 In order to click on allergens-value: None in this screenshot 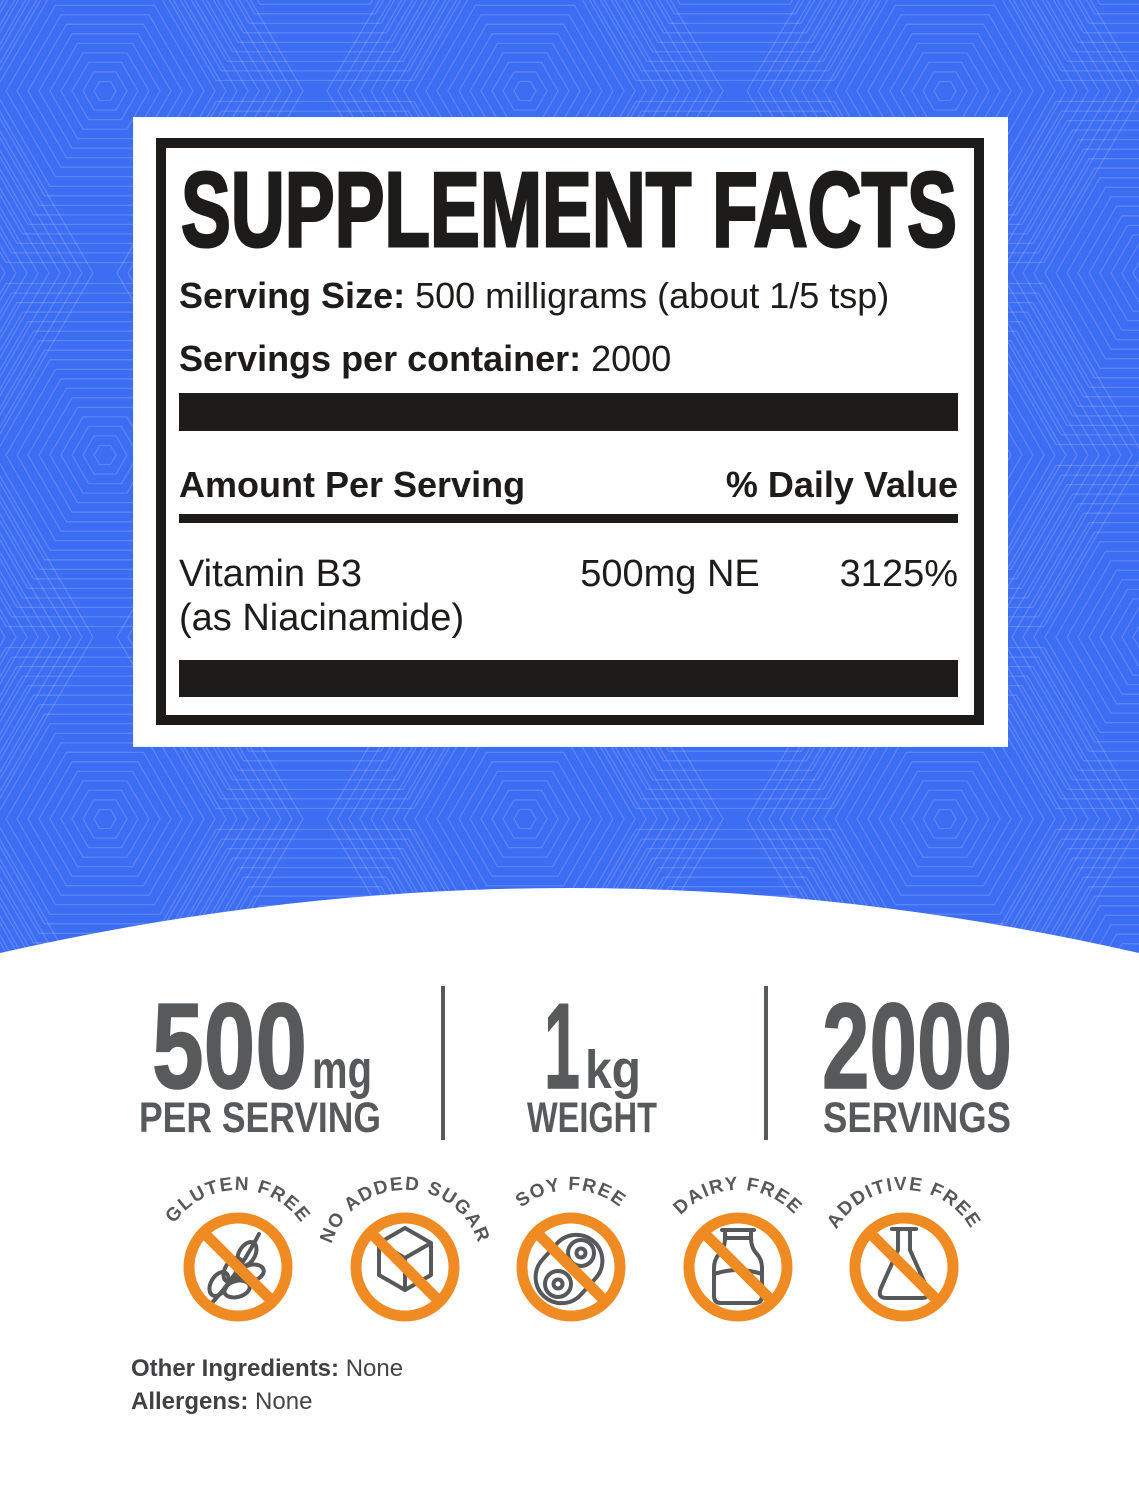, I will do `click(284, 1401)`.